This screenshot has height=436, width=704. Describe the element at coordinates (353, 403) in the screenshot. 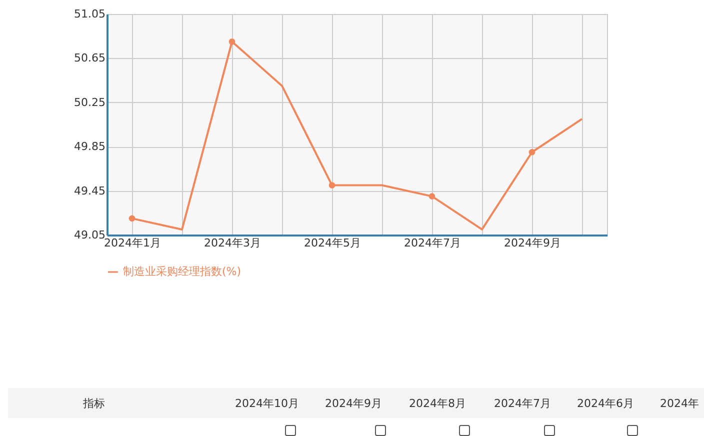

I see `text: 2024年9月` at that location.